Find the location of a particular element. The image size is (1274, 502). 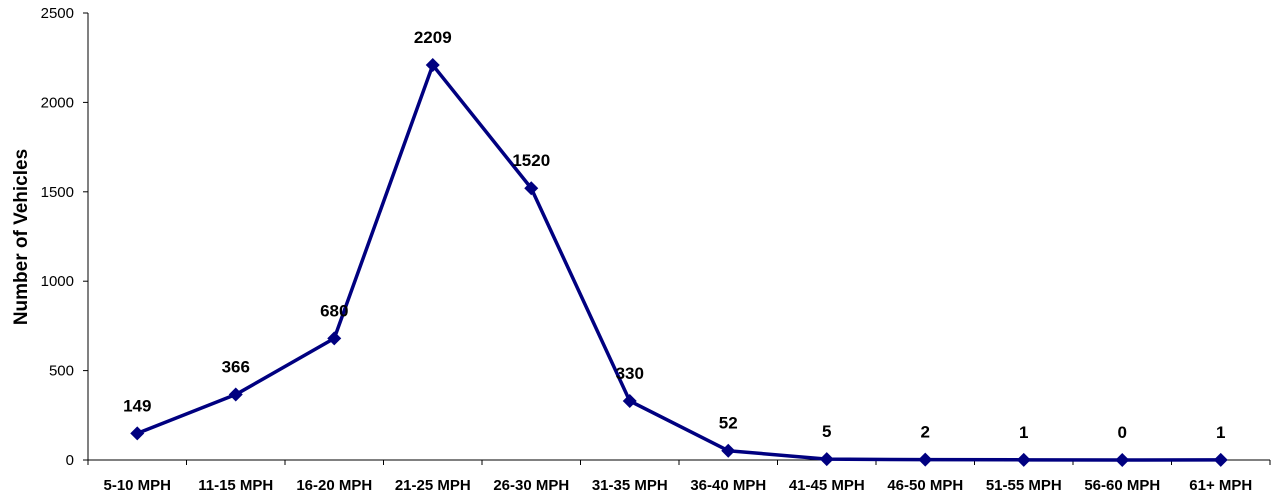

y-tick-label: 1500 is located at coordinates (57, 192).